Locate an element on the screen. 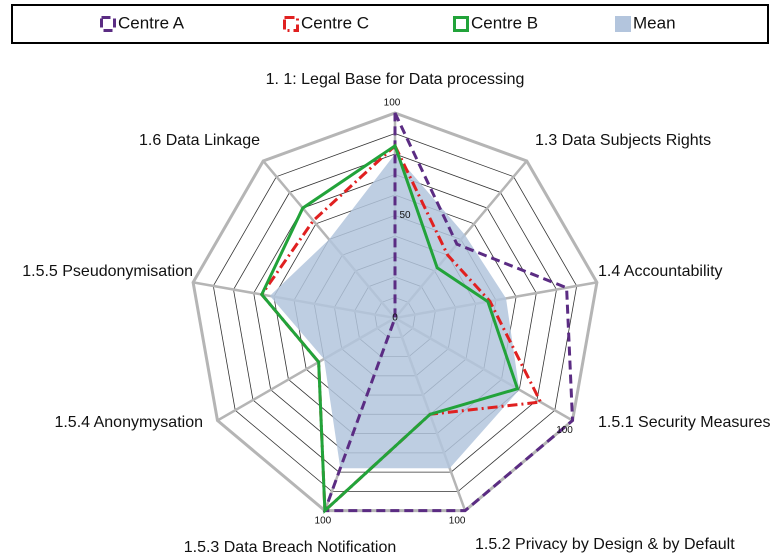  category-label: 1.4 Accountability is located at coordinates (660, 271).